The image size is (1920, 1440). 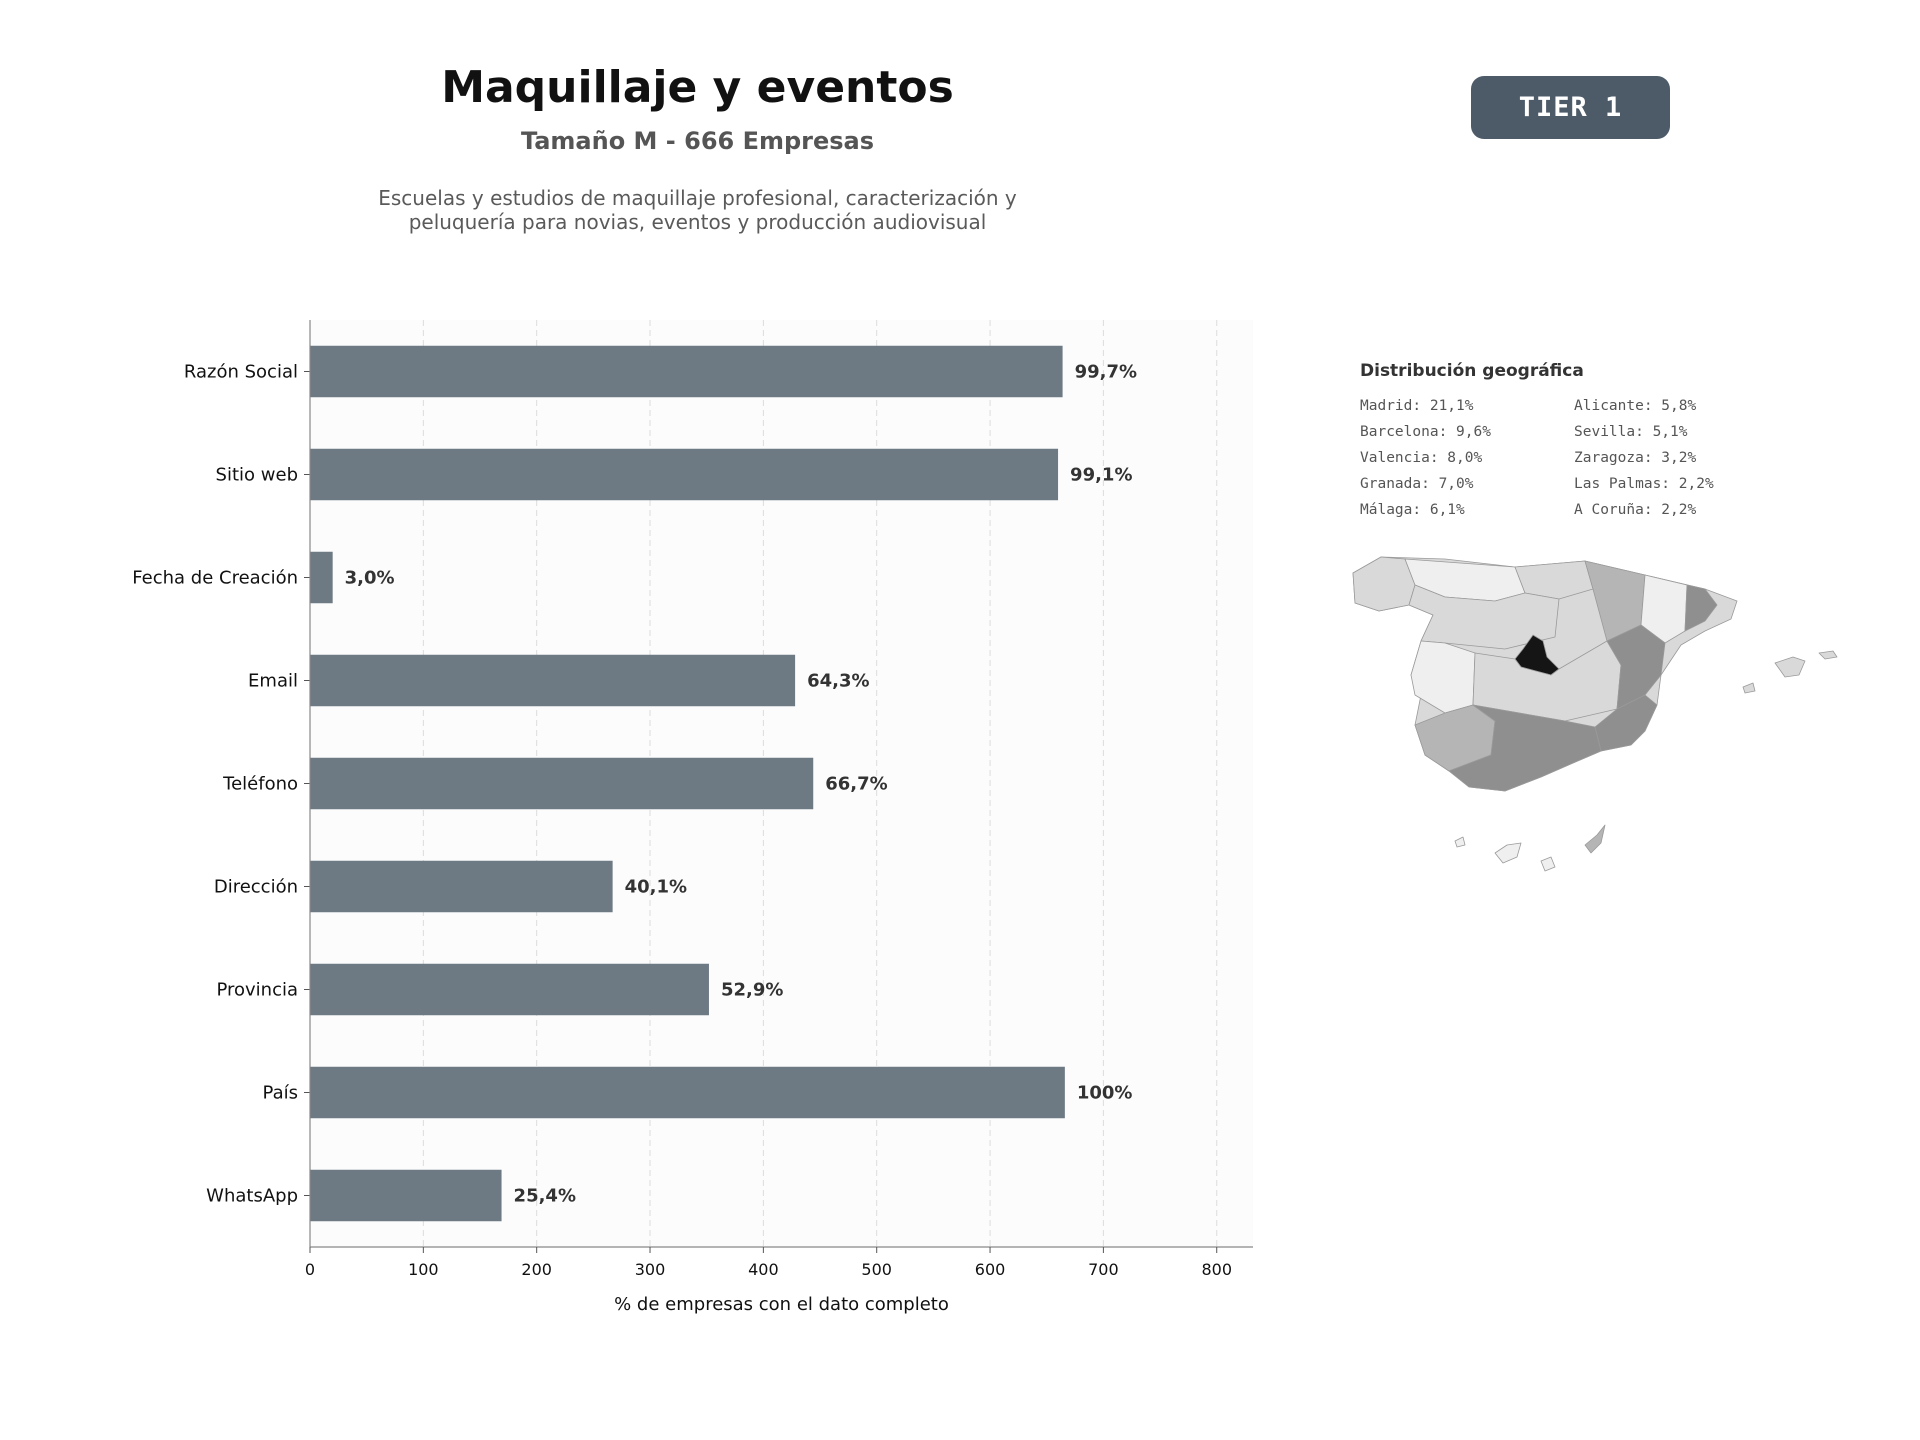 What do you see at coordinates (256, 887) in the screenshot?
I see `y-tick-label: Dirección` at bounding box center [256, 887].